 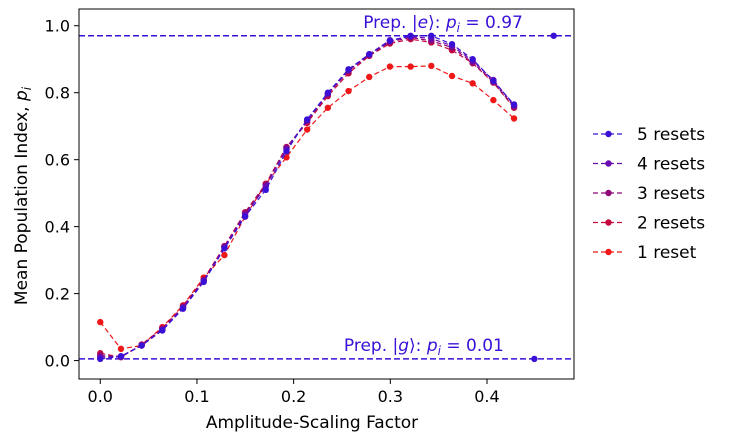 What do you see at coordinates (671, 165) in the screenshot?
I see `legend-label-1: 4 resets` at bounding box center [671, 165].